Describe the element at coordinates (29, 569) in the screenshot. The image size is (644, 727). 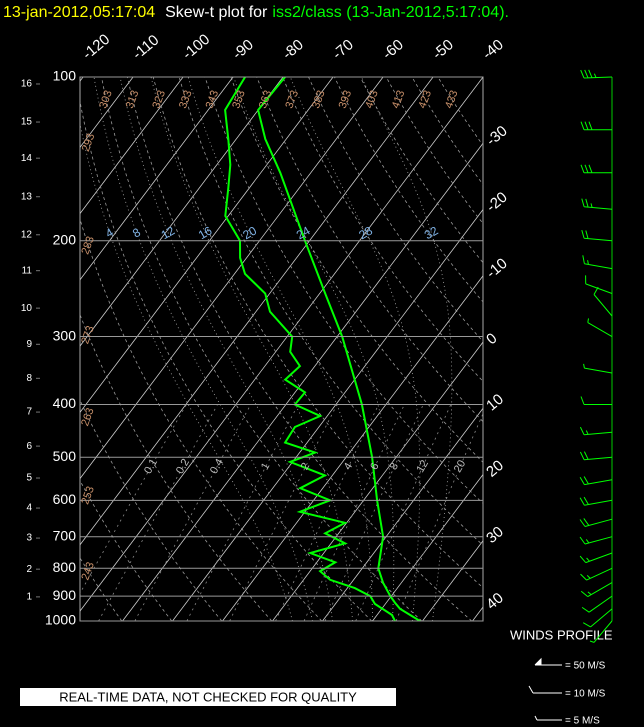
I see `km-tick-label: 2` at that location.